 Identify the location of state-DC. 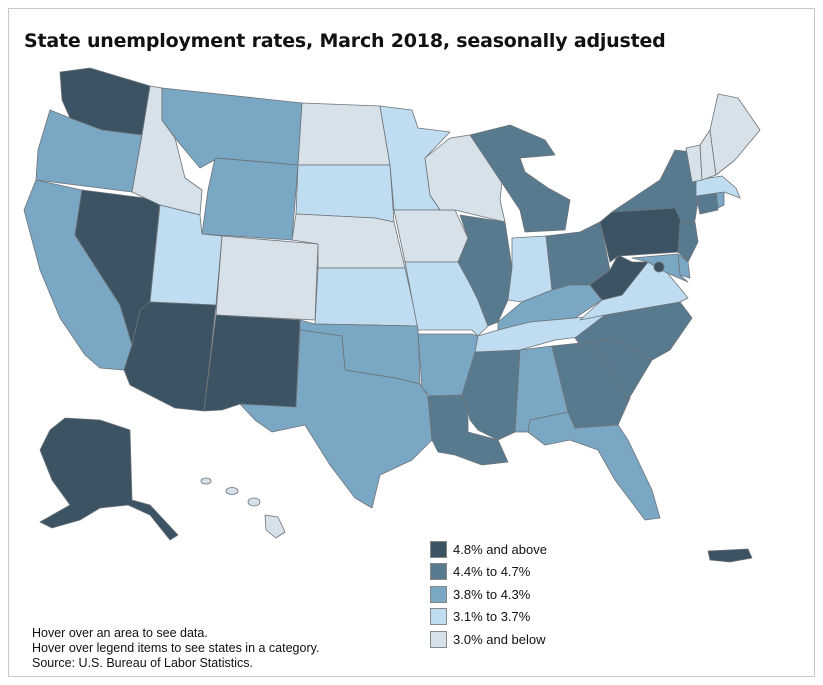
(659, 267).